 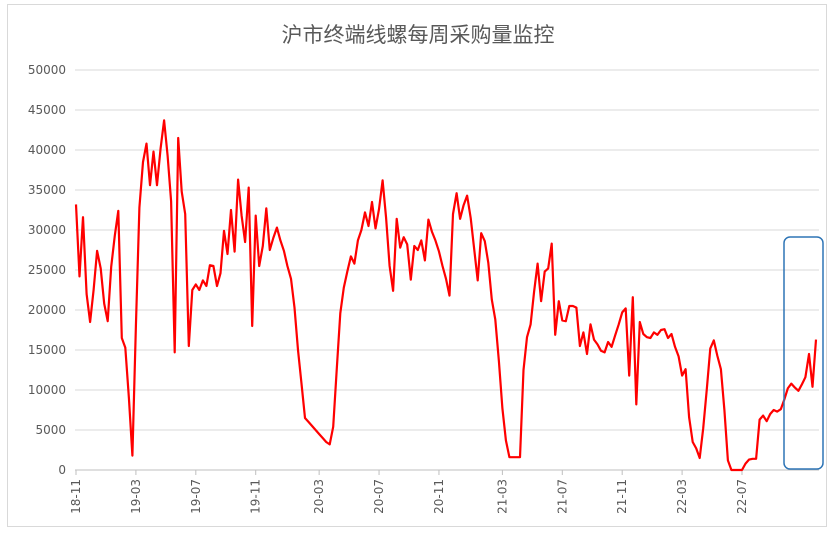 I want to click on chart-title: 沪市终端线螺每周采购量监控, so click(x=418, y=35).